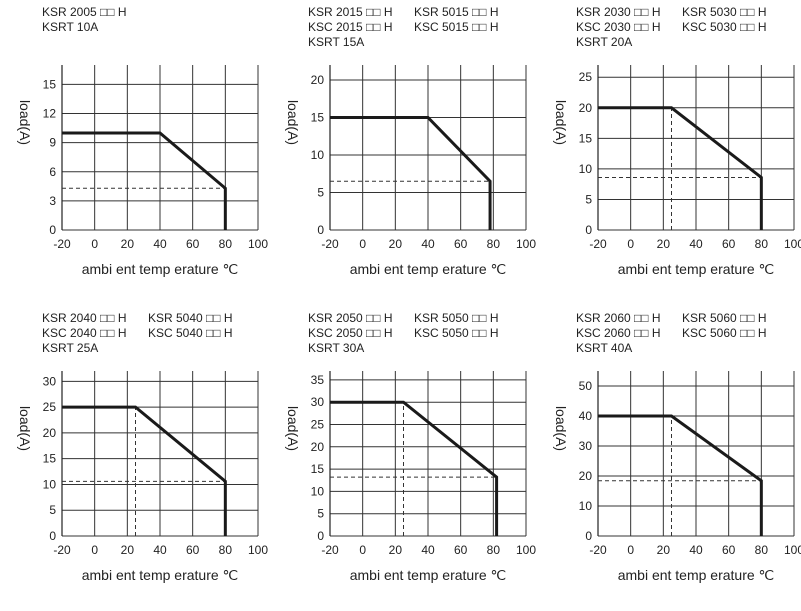 The height and width of the screenshot is (611, 801). Describe the element at coordinates (724, 12) in the screenshot. I see `model-name: KSR 5030 □□ H` at that location.